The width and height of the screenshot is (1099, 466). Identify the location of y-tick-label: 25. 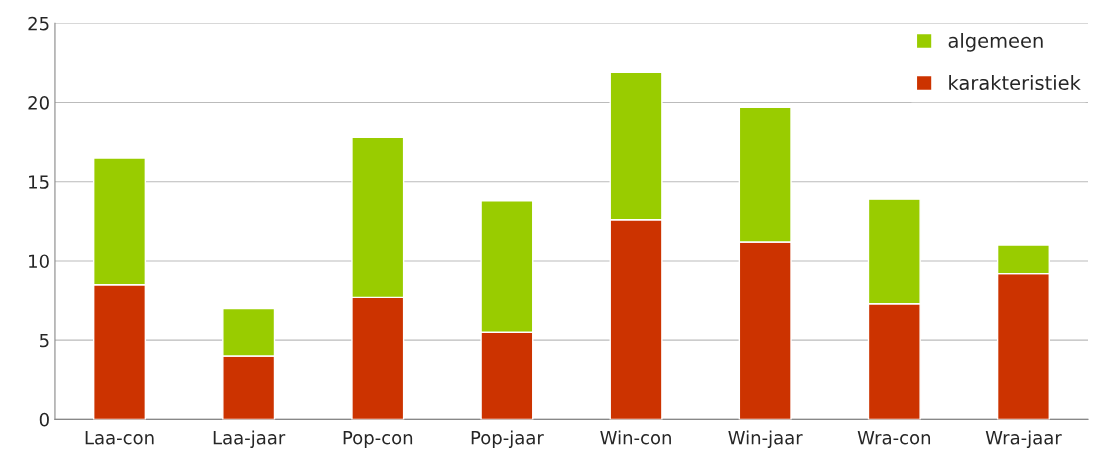
(38, 23).